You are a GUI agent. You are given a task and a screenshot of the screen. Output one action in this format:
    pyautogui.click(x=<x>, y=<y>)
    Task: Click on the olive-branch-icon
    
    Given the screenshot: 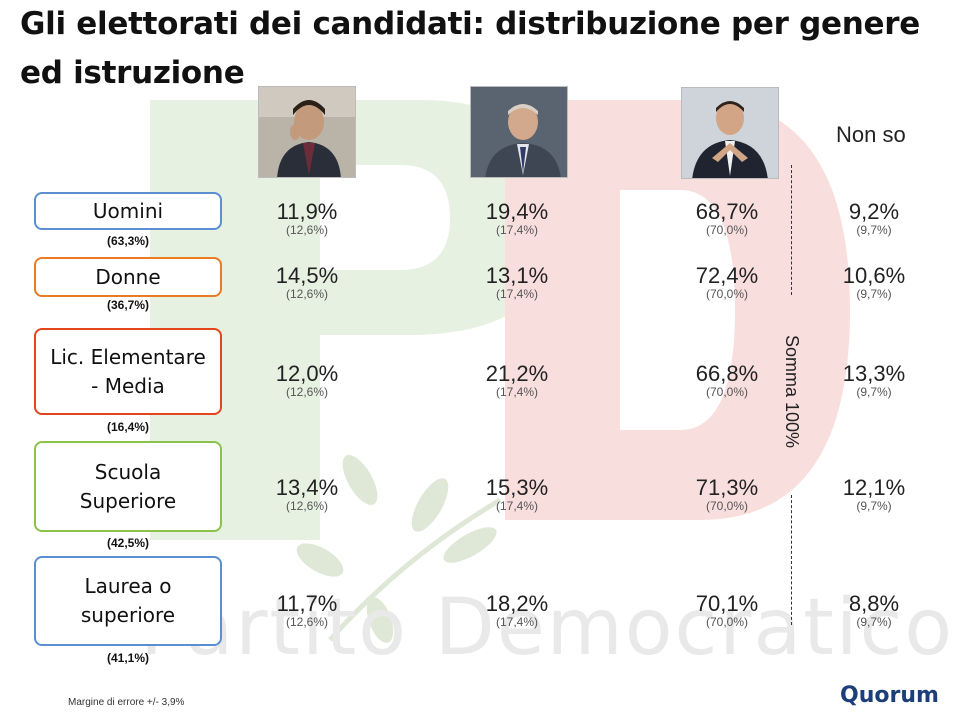 What is the action you would take?
    pyautogui.click(x=399, y=549)
    